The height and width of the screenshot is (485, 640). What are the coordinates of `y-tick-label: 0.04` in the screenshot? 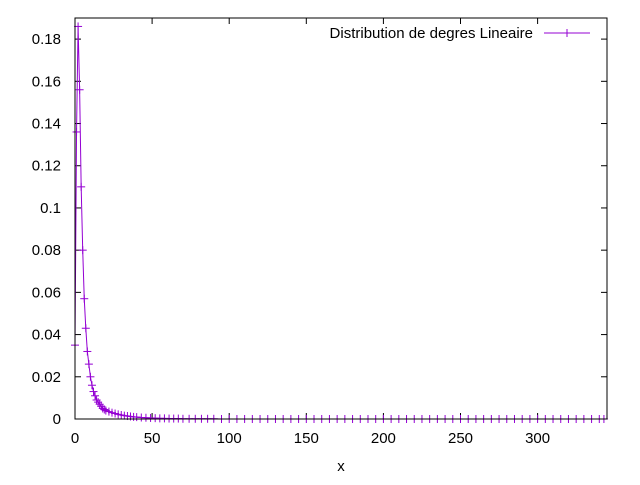 It's located at (46, 335).